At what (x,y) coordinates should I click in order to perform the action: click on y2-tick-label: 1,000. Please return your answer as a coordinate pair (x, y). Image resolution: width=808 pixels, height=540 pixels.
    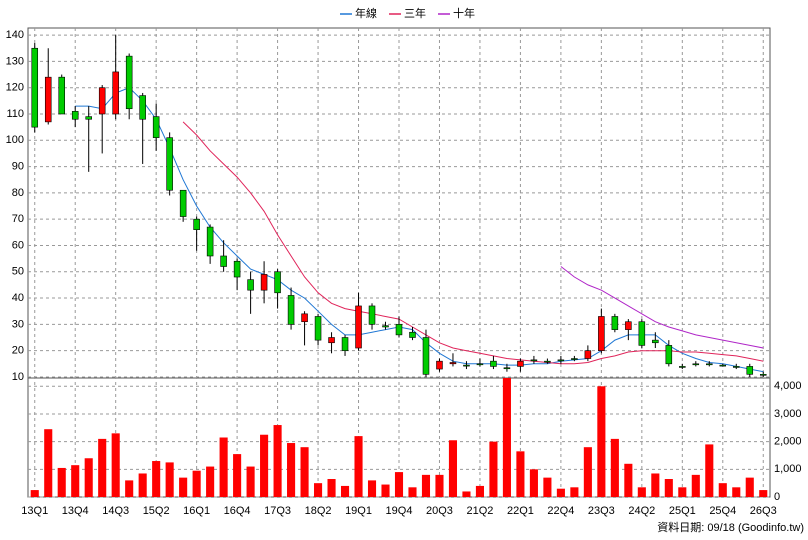
    Looking at the image, I should click on (788, 469).